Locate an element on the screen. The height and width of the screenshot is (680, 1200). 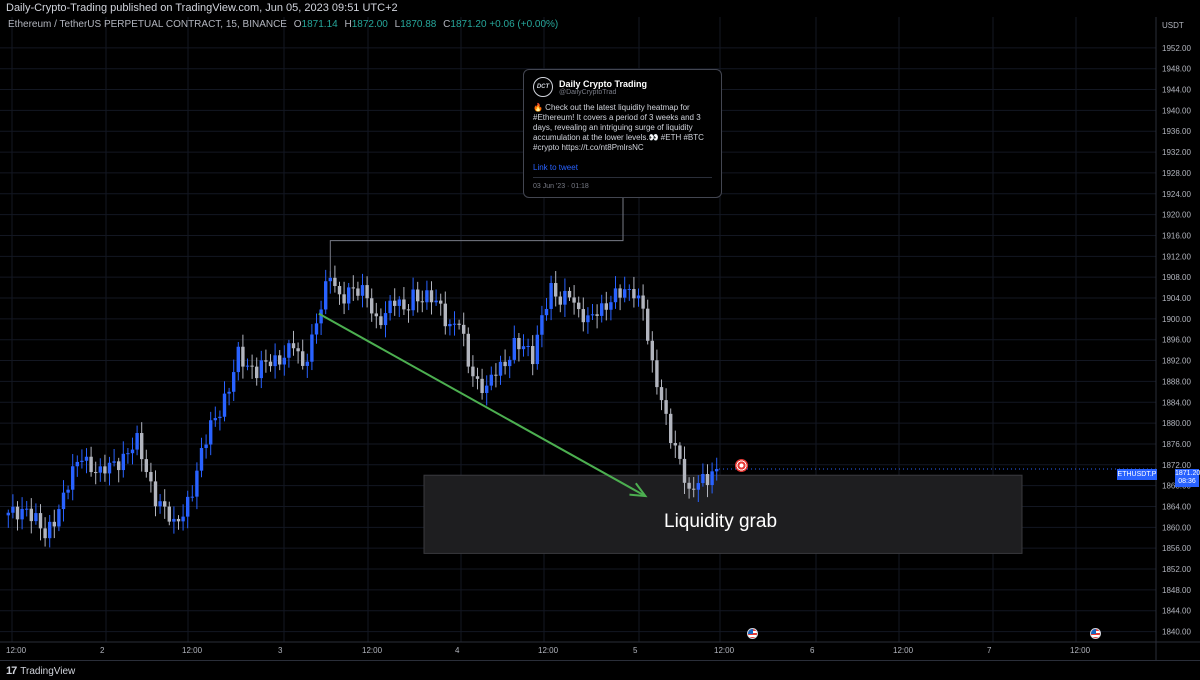
price-tick-label: 1904.00 is located at coordinates (1176, 298).